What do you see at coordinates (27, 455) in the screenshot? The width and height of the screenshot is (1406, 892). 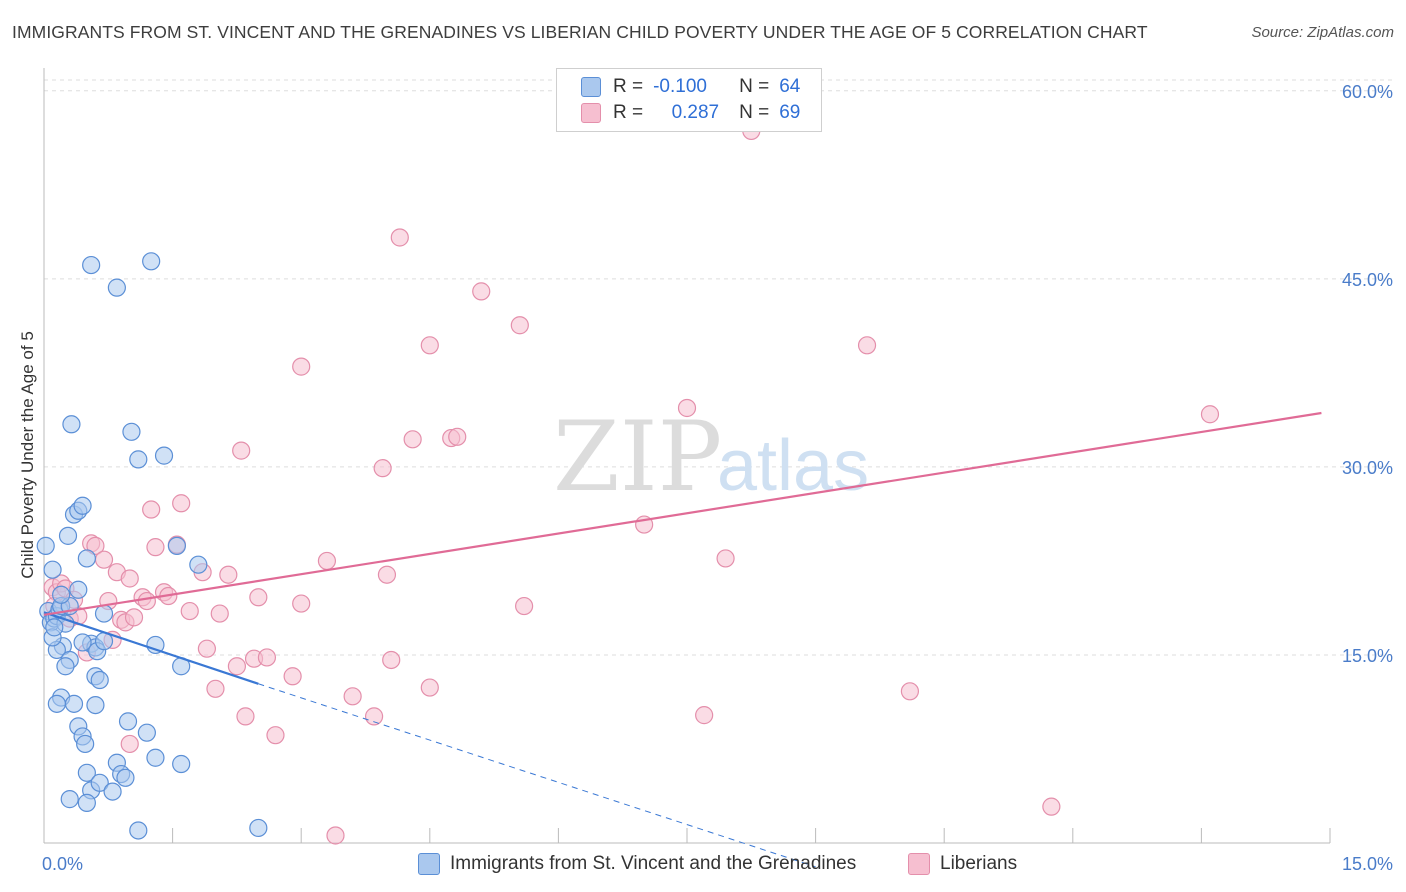 I see `y-axis-label: Child Poverty Under the Age of 5` at bounding box center [27, 455].